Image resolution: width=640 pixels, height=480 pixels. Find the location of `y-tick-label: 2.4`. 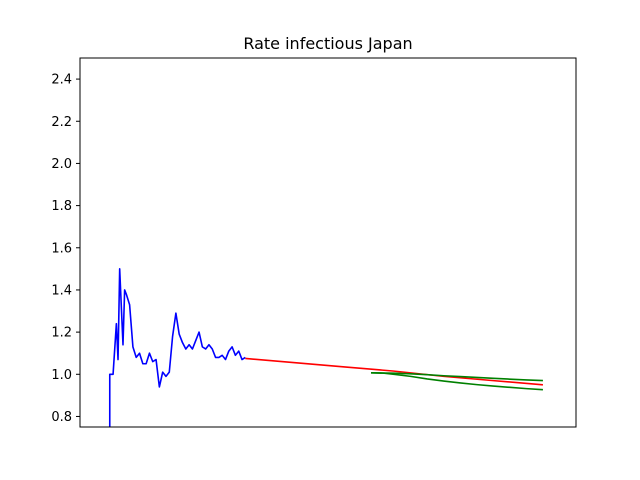

y-tick-label: 2.4 is located at coordinates (61, 80).